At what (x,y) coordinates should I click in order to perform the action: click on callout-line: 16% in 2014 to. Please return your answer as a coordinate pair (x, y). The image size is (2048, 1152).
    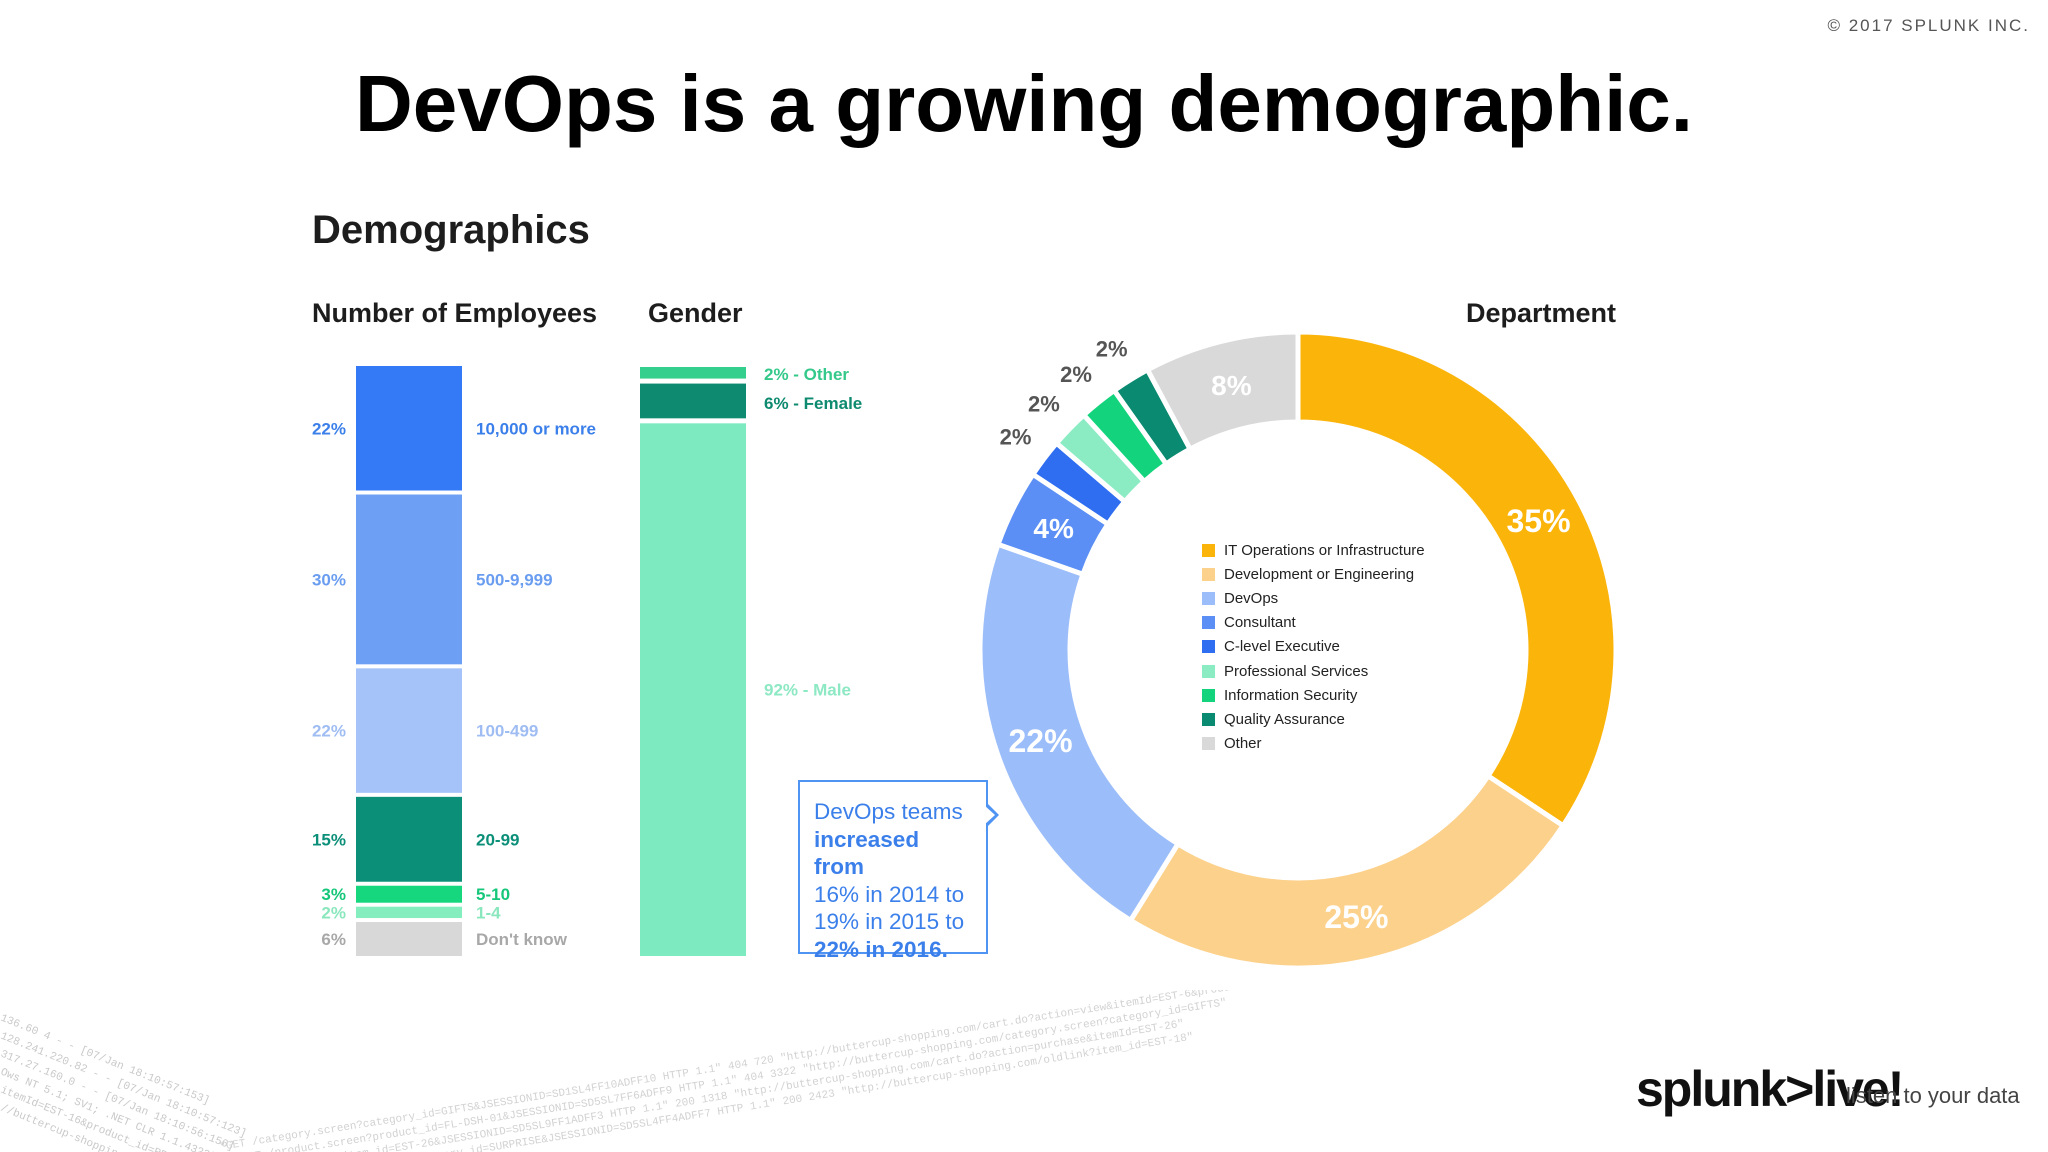
    Looking at the image, I should click on (889, 894).